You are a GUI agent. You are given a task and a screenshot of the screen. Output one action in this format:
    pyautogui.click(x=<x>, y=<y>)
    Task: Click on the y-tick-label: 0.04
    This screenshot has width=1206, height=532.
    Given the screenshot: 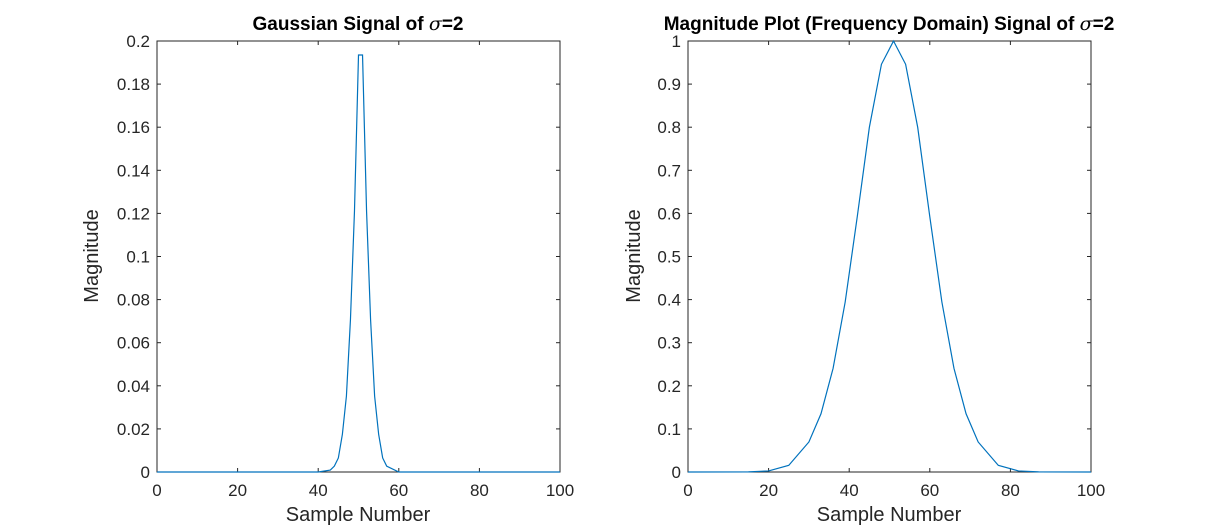 What is the action you would take?
    pyautogui.click(x=133, y=386)
    